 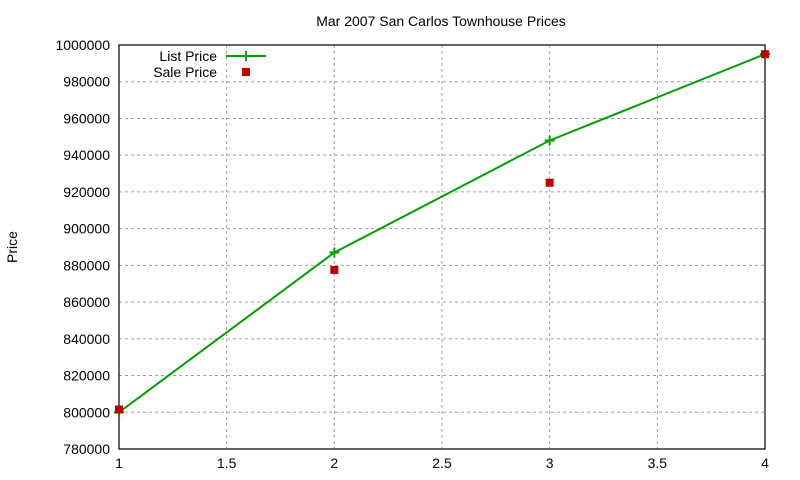 What do you see at coordinates (86, 229) in the screenshot?
I see `y-tick-label: 900000` at bounding box center [86, 229].